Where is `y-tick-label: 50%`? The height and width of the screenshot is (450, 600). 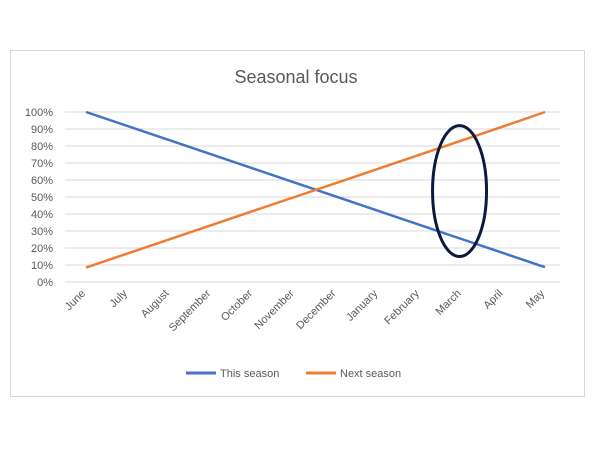 y-tick-label: 50% is located at coordinates (42, 198).